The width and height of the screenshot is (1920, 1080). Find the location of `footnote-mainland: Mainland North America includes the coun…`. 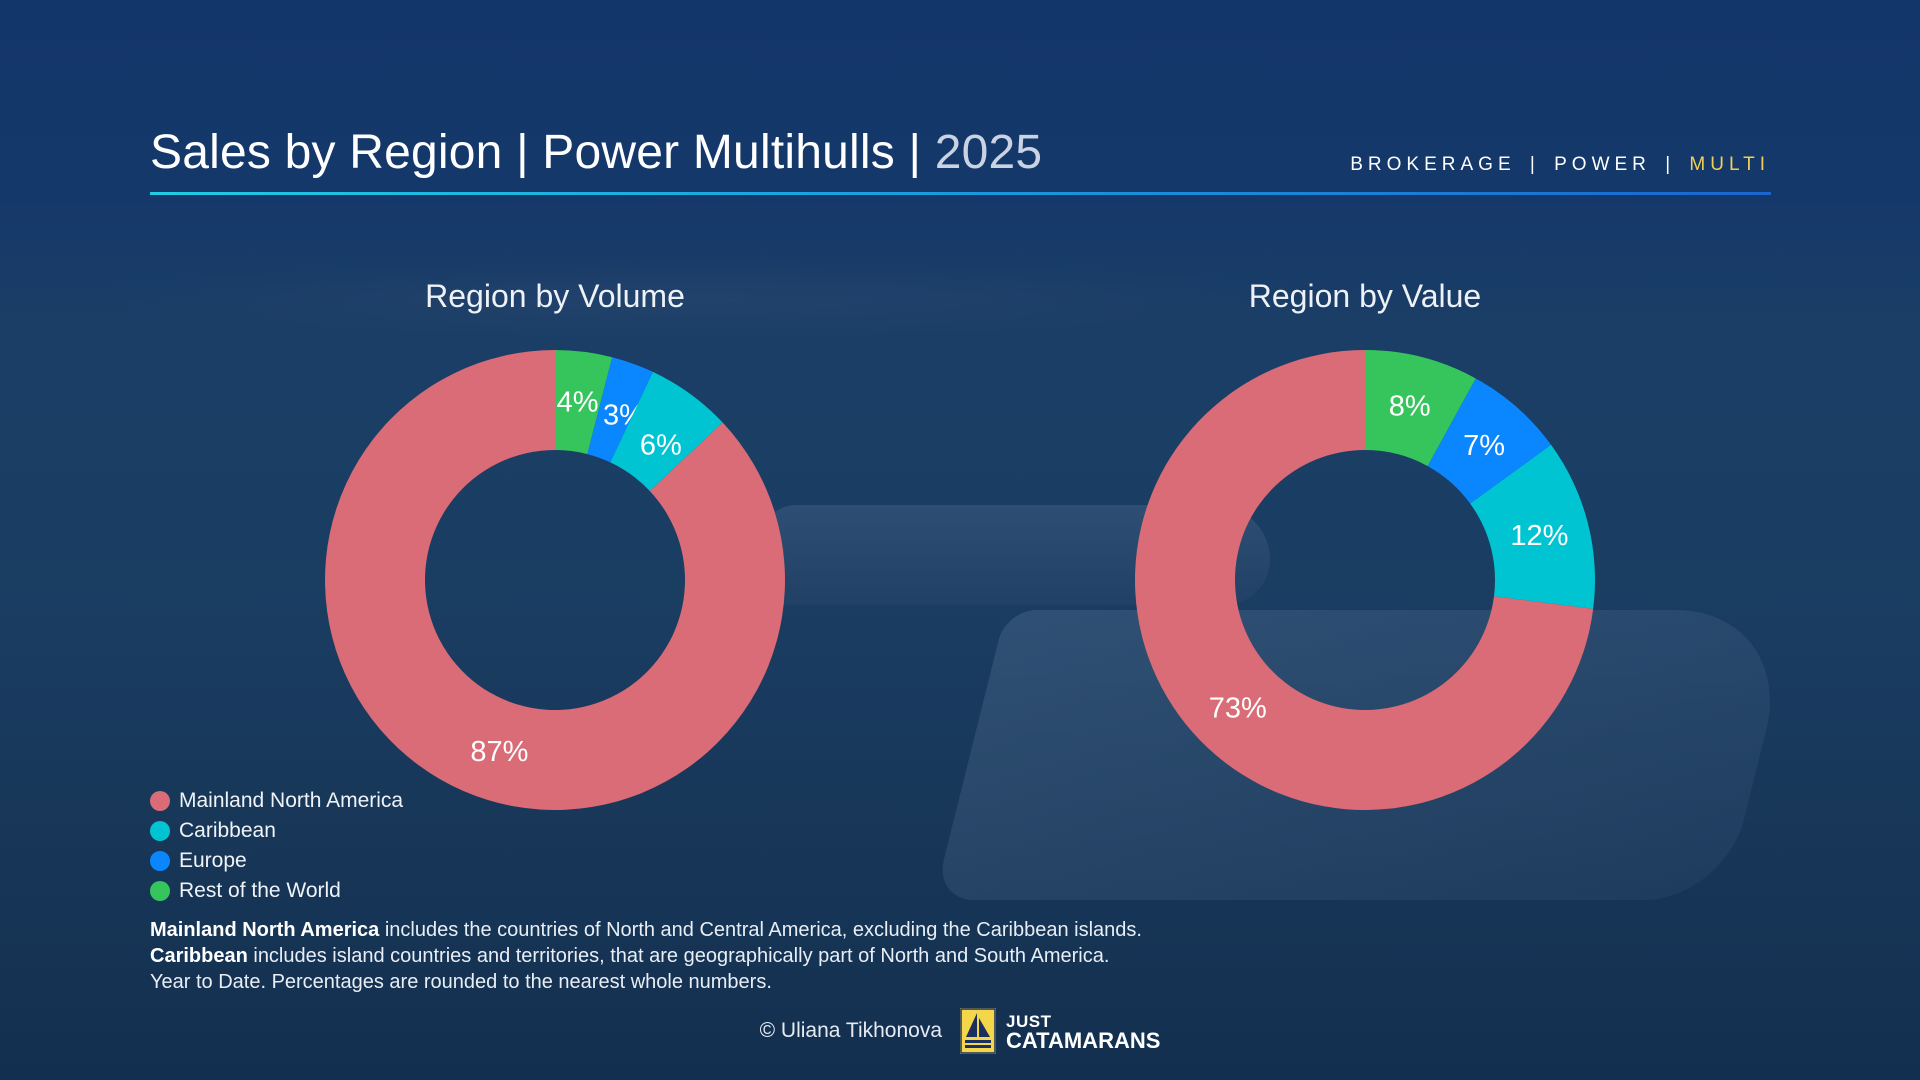

footnote-mainland: Mainland North America includes the coun… is located at coordinates (646, 930).